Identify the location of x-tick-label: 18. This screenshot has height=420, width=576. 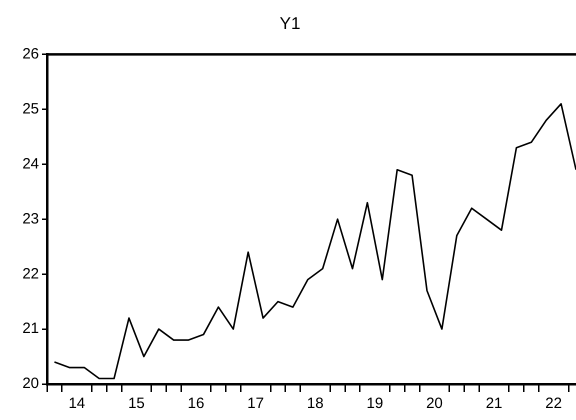
(315, 403).